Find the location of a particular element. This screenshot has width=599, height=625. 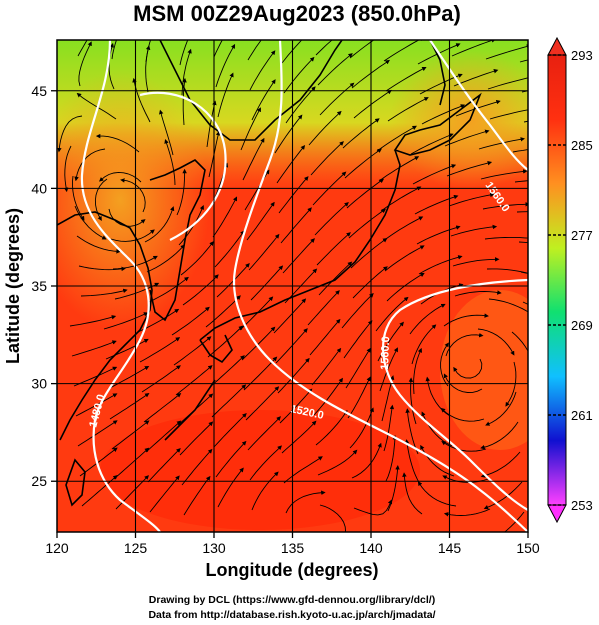

contour-label-3: 1560.0 is located at coordinates (385, 353).